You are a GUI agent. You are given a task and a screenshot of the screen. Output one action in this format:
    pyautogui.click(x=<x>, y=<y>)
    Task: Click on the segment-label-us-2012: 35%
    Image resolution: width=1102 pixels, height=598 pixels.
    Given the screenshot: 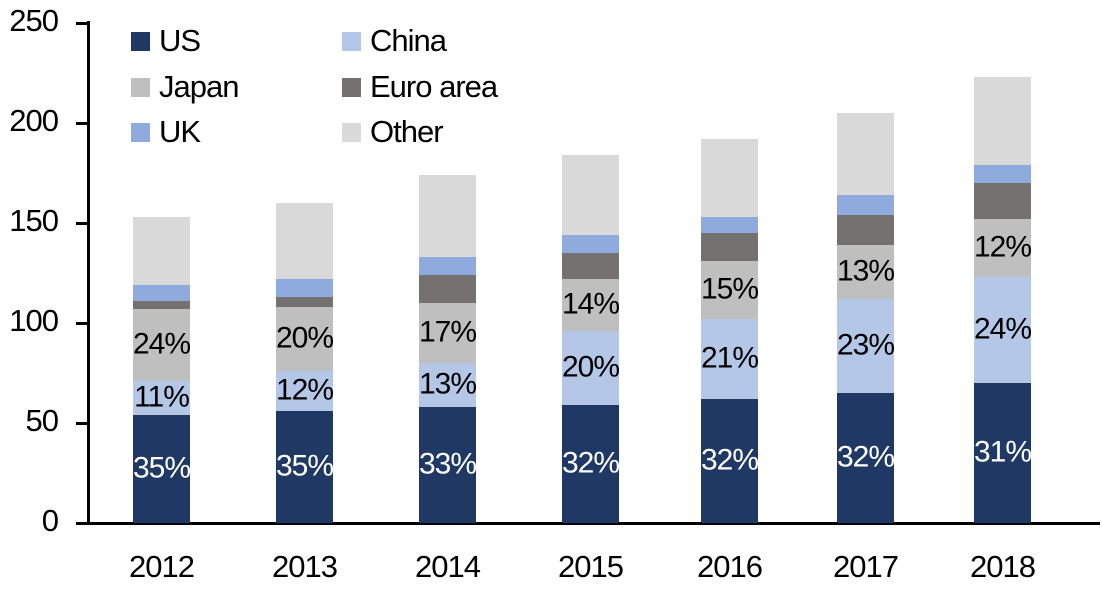 What is the action you would take?
    pyautogui.click(x=161, y=468)
    